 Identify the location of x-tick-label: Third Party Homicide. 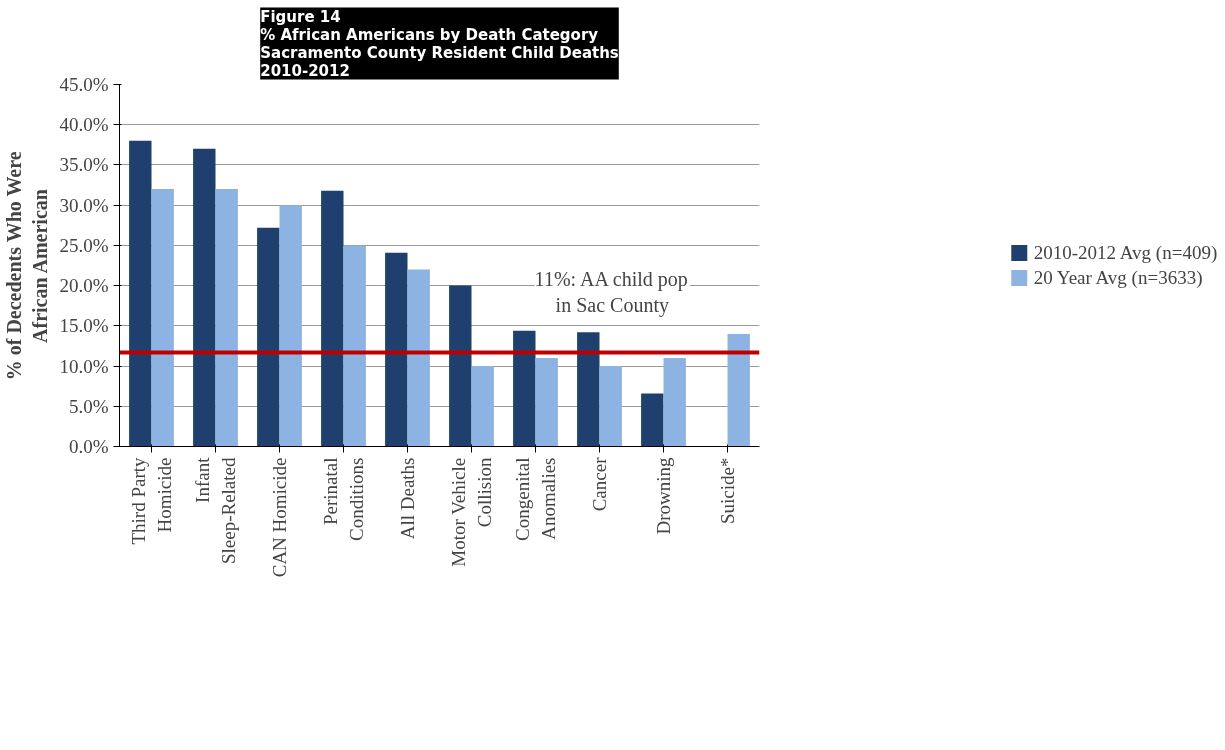
(151, 501).